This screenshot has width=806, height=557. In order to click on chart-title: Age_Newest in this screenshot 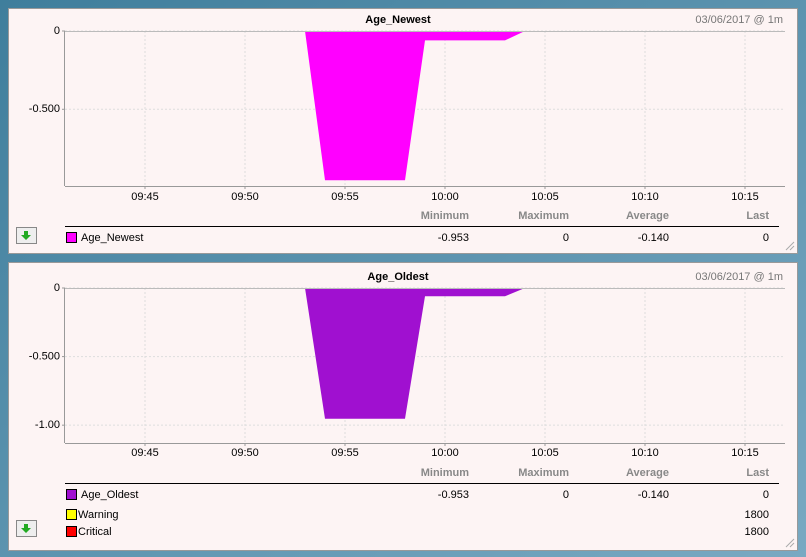, I will do `click(398, 20)`.